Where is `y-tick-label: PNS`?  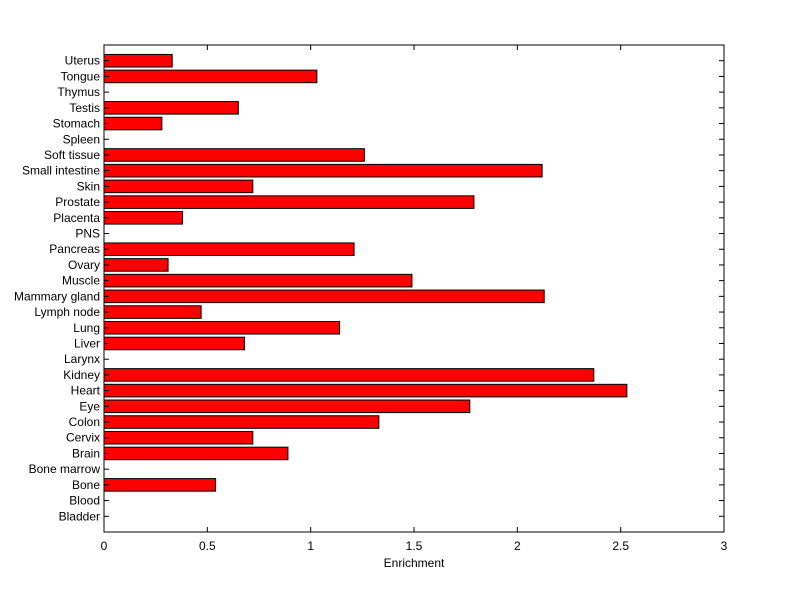 y-tick-label: PNS is located at coordinates (87, 234).